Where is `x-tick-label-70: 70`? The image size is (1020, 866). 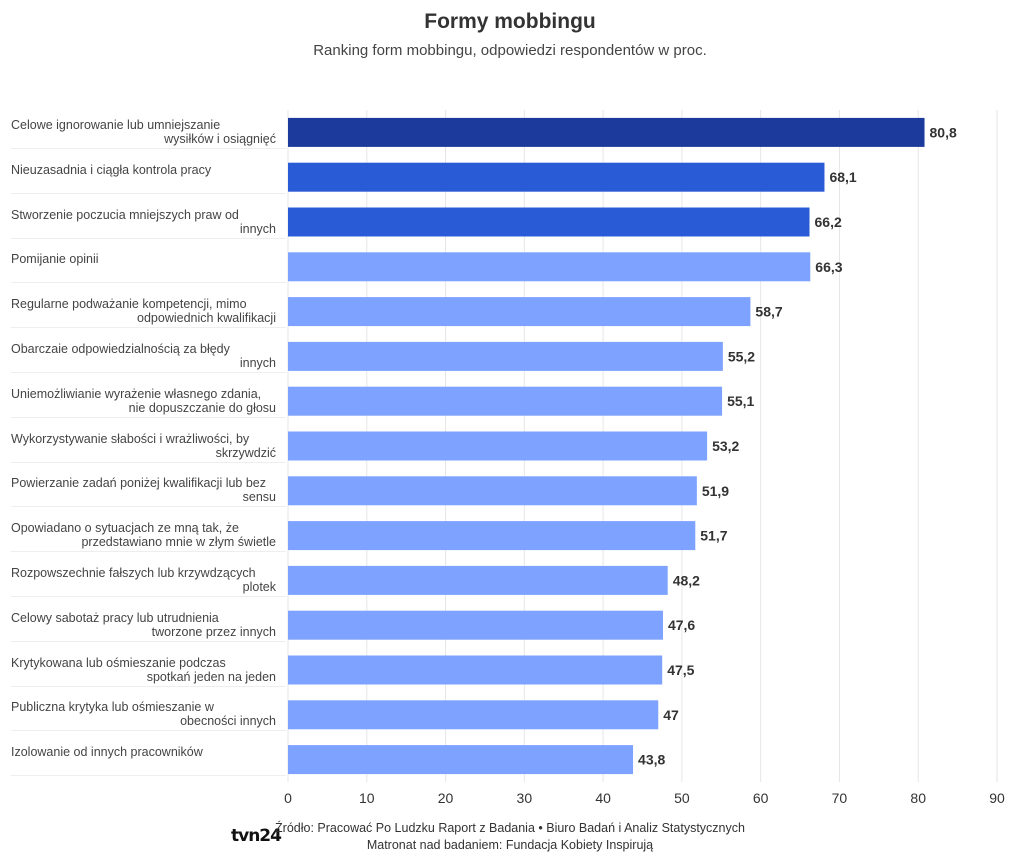
x-tick-label-70: 70 is located at coordinates (840, 798).